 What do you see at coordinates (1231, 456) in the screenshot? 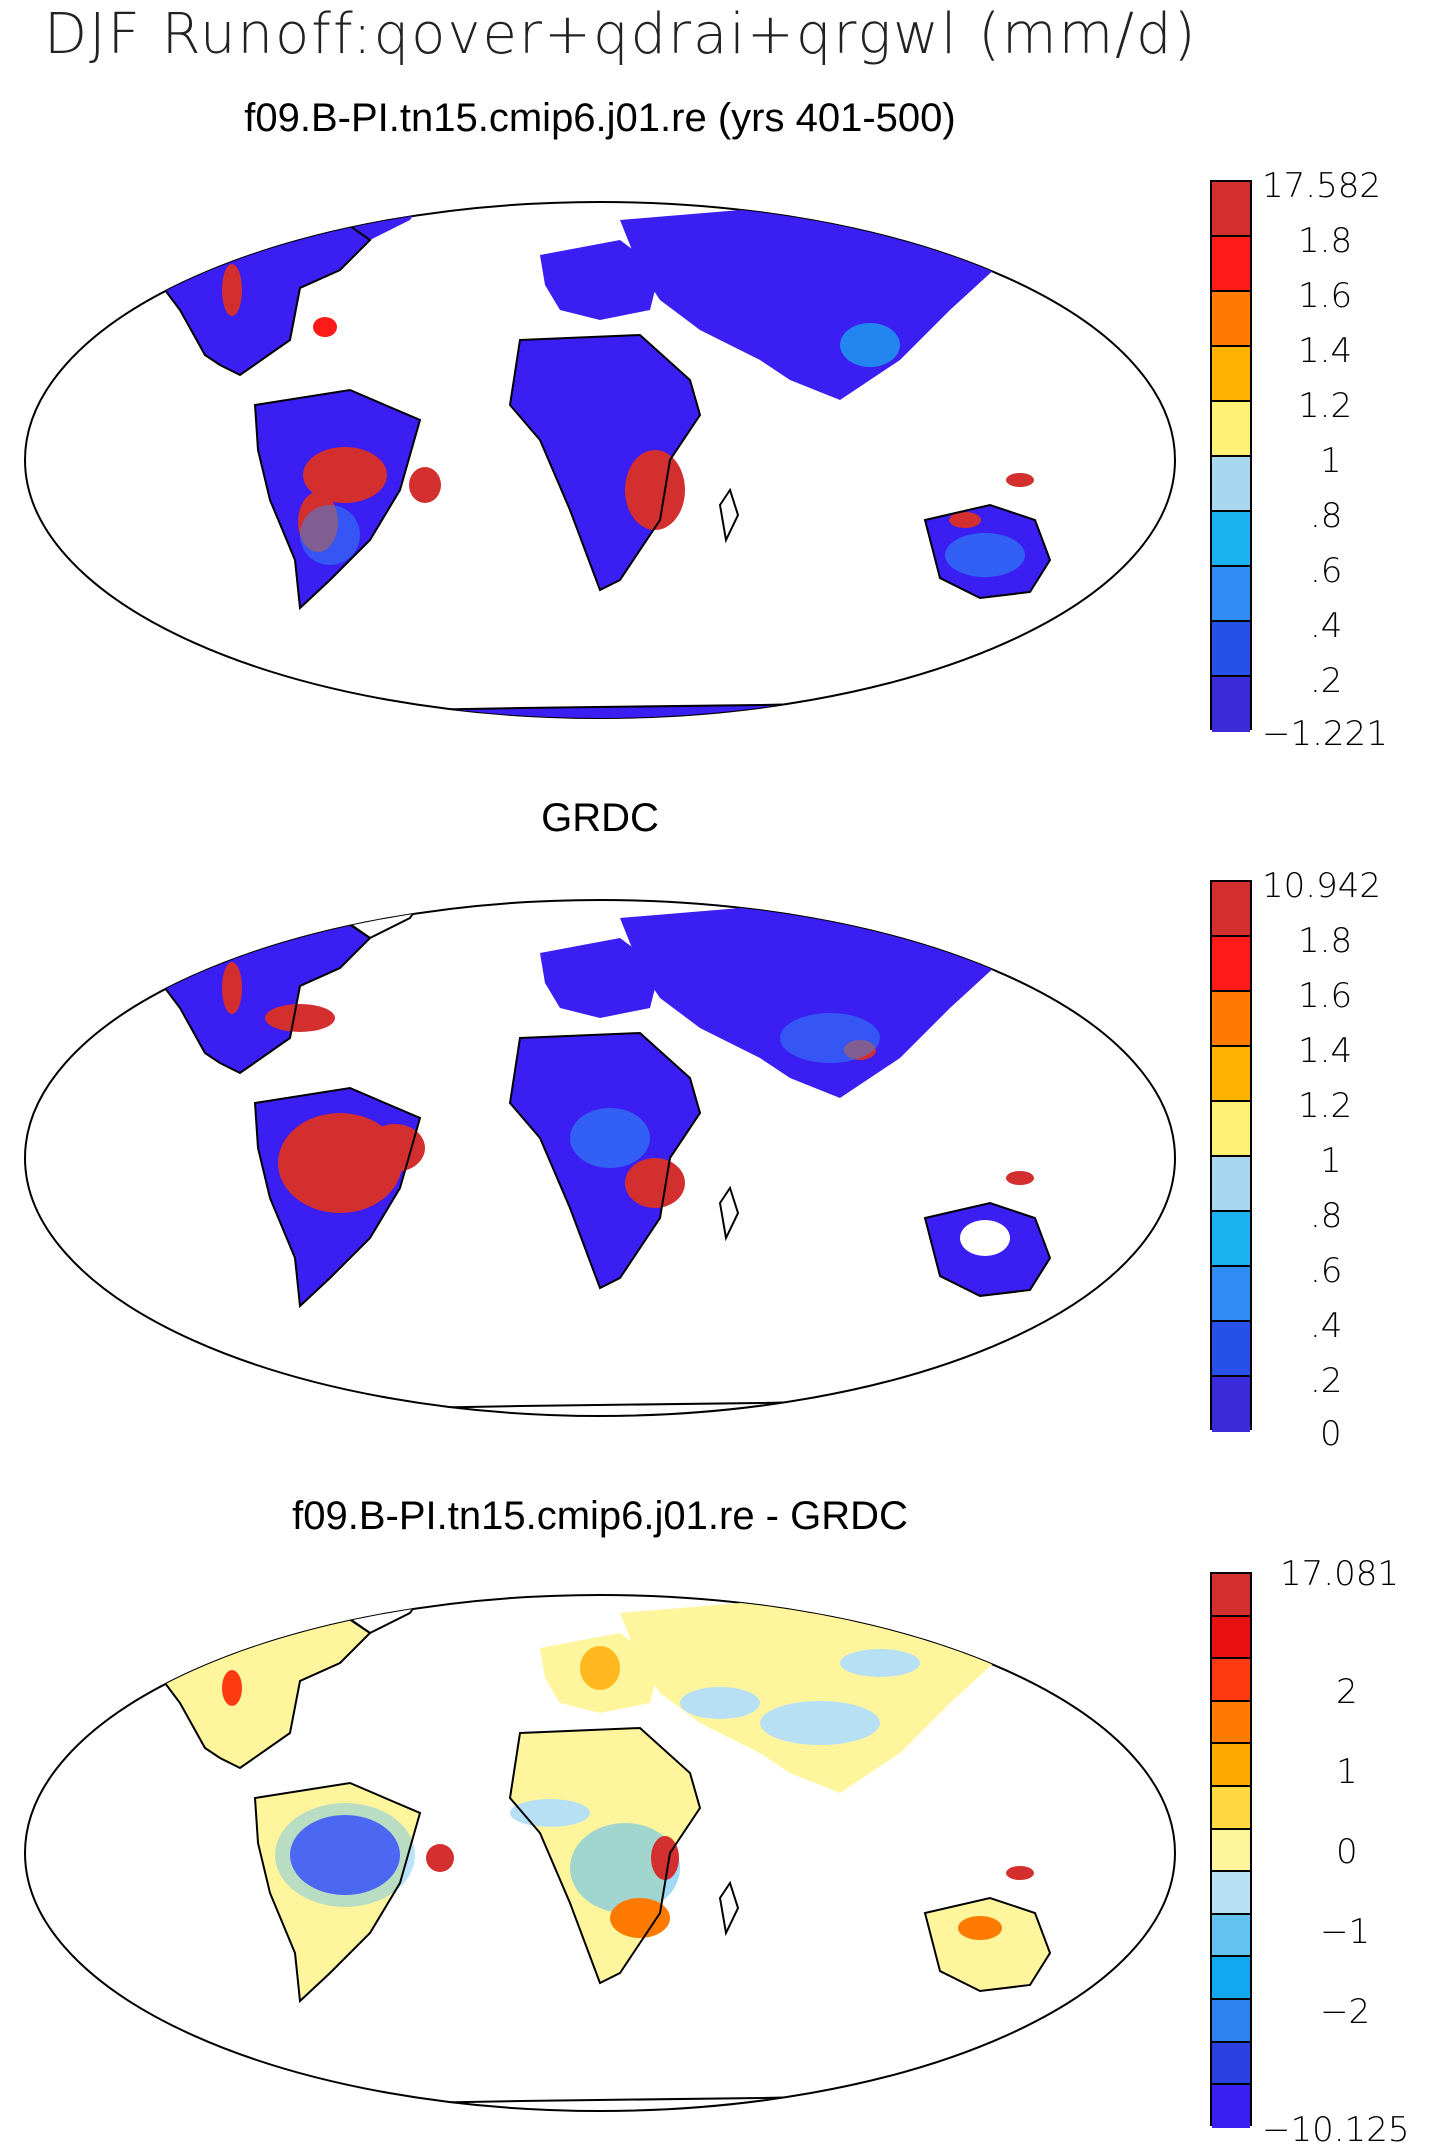
I see `panel-1-colorbar` at bounding box center [1231, 456].